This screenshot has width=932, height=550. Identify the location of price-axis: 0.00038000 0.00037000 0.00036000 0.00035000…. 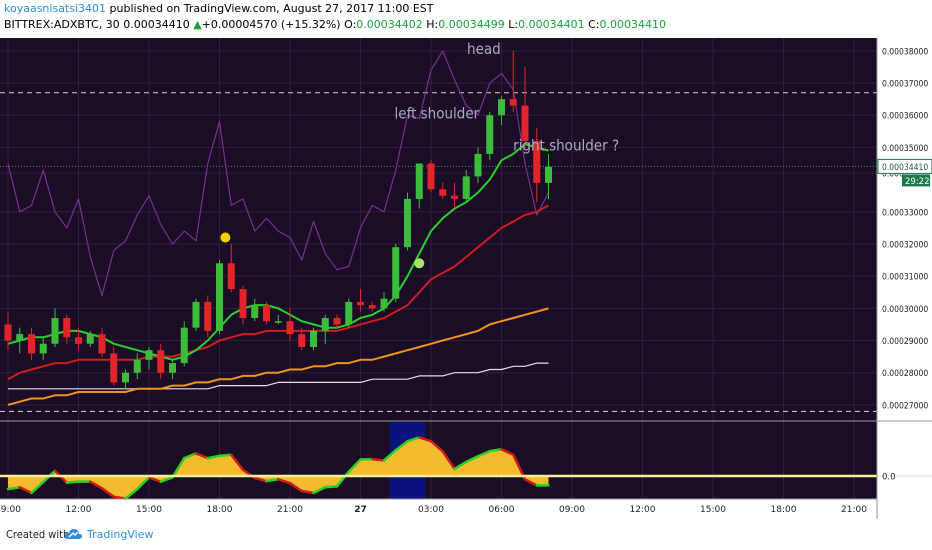
(904, 265).